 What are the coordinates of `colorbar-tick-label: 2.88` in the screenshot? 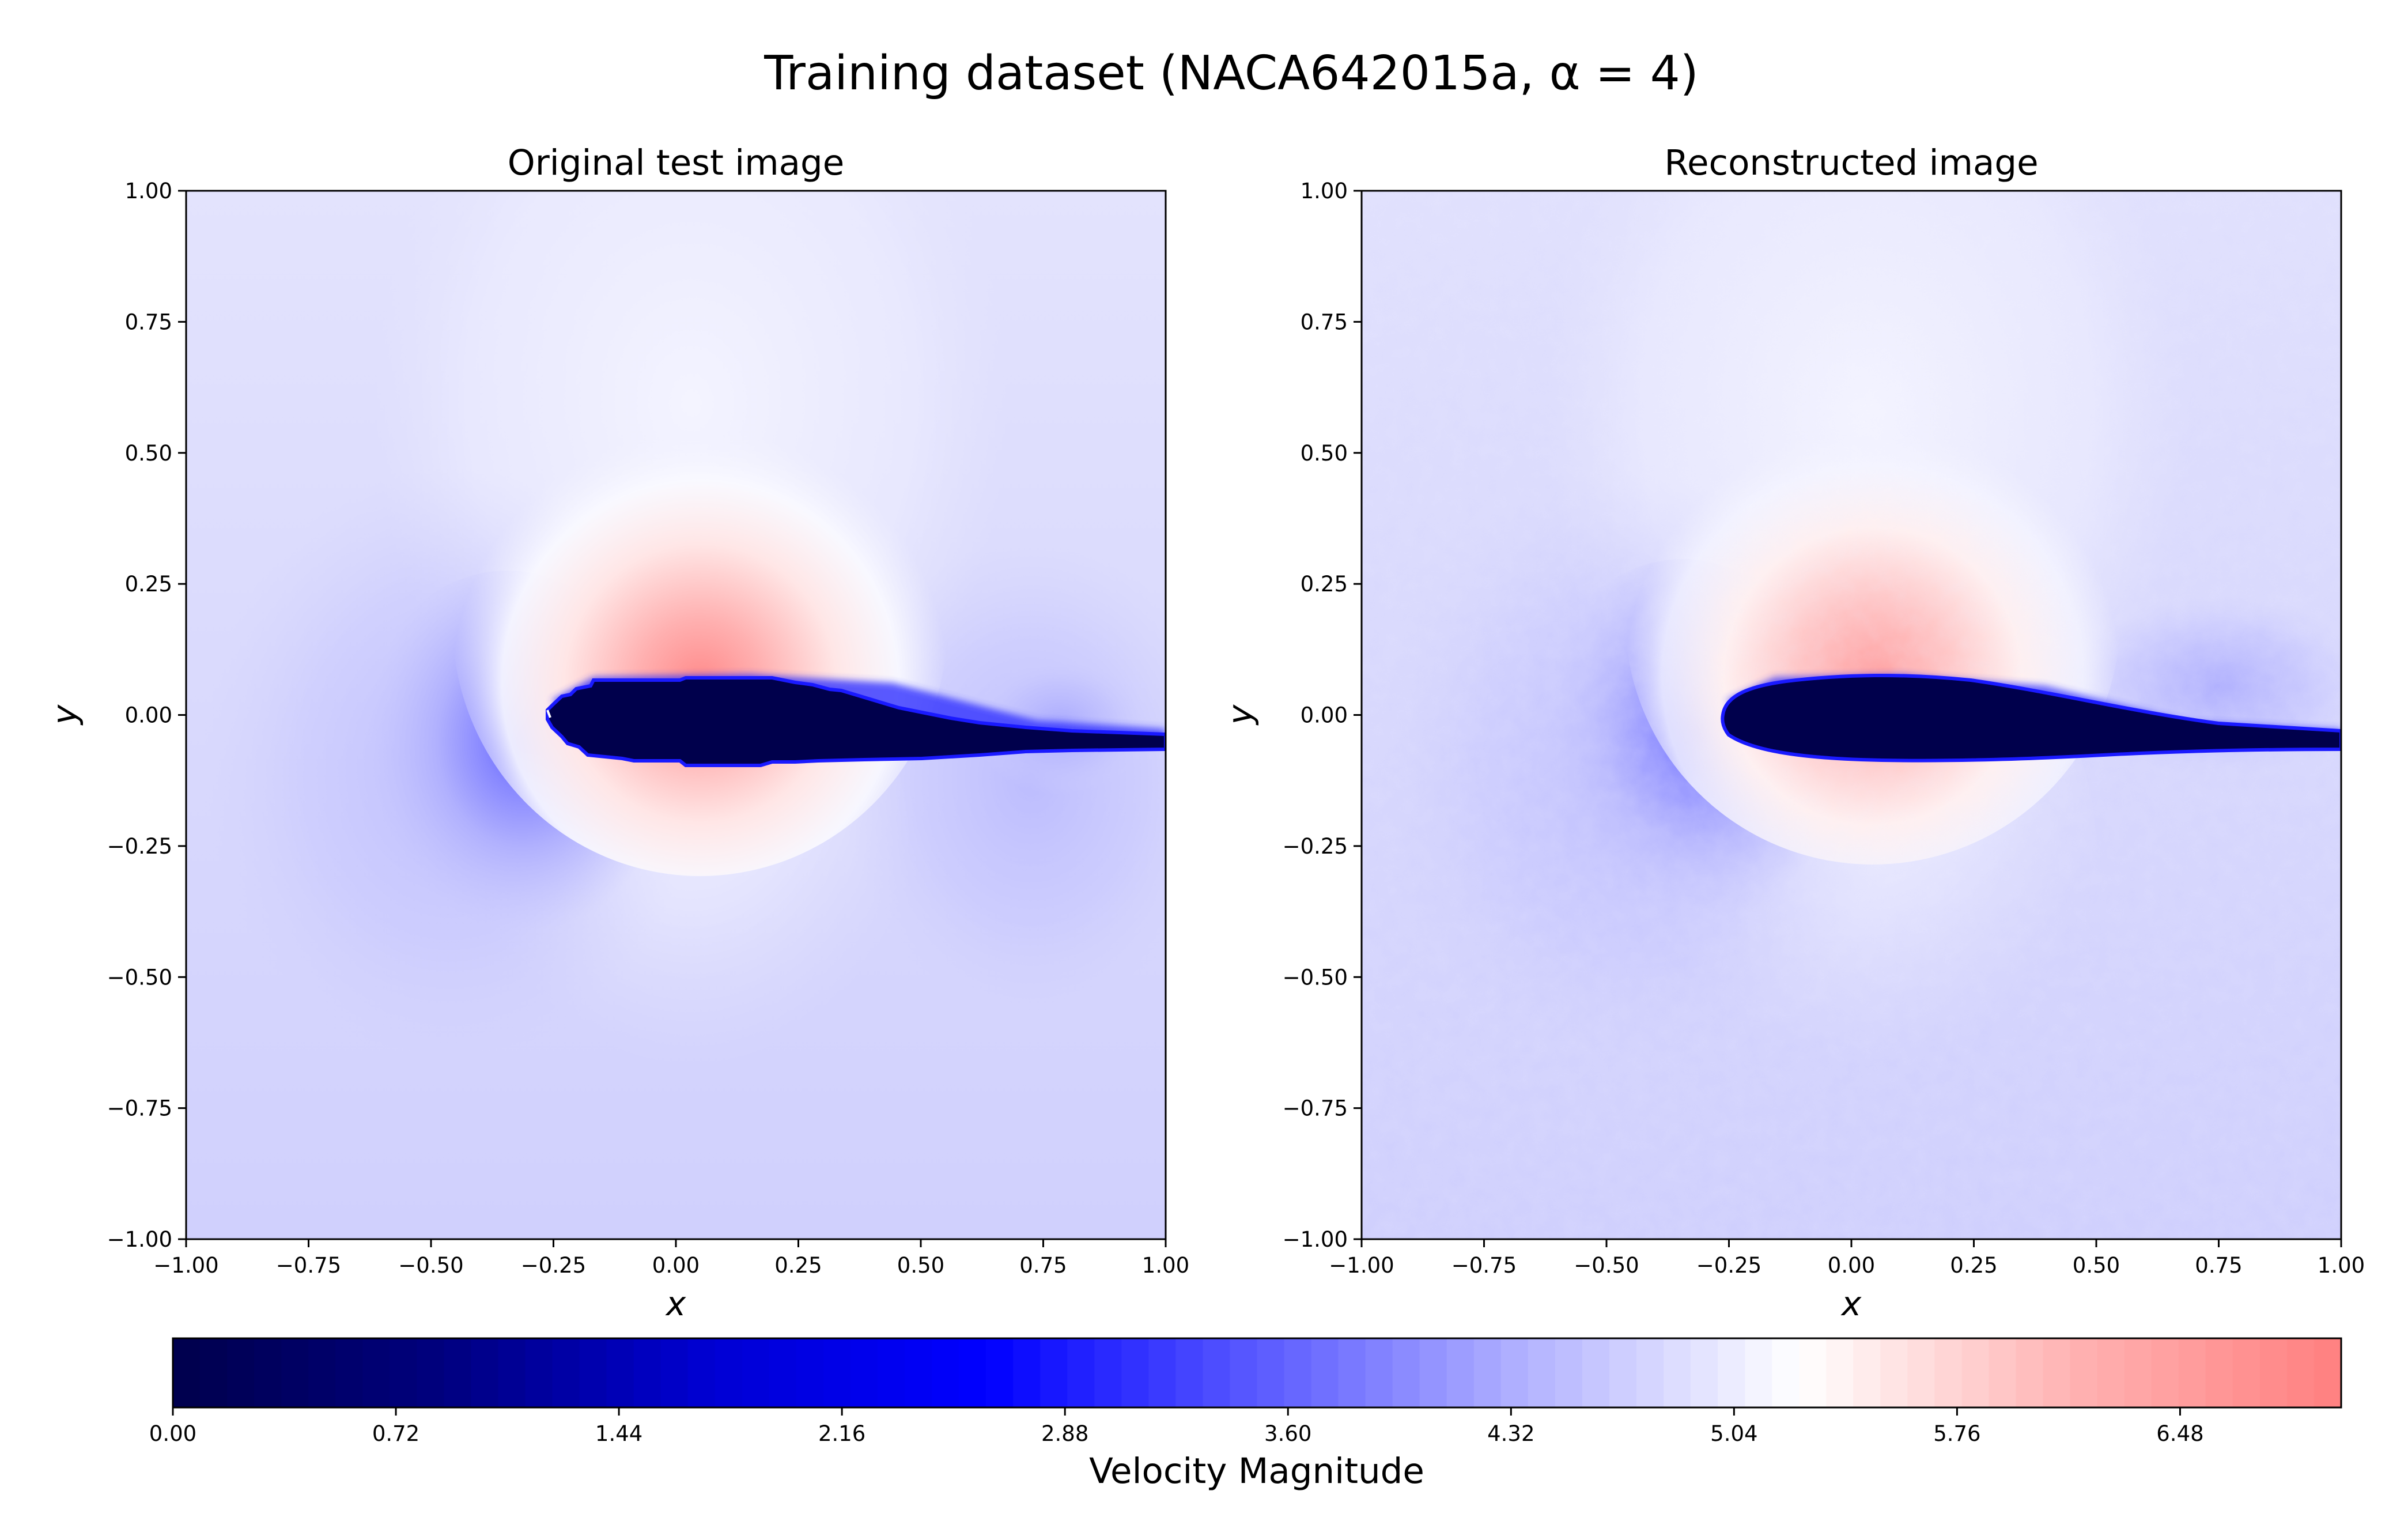 It's located at (1064, 1434).